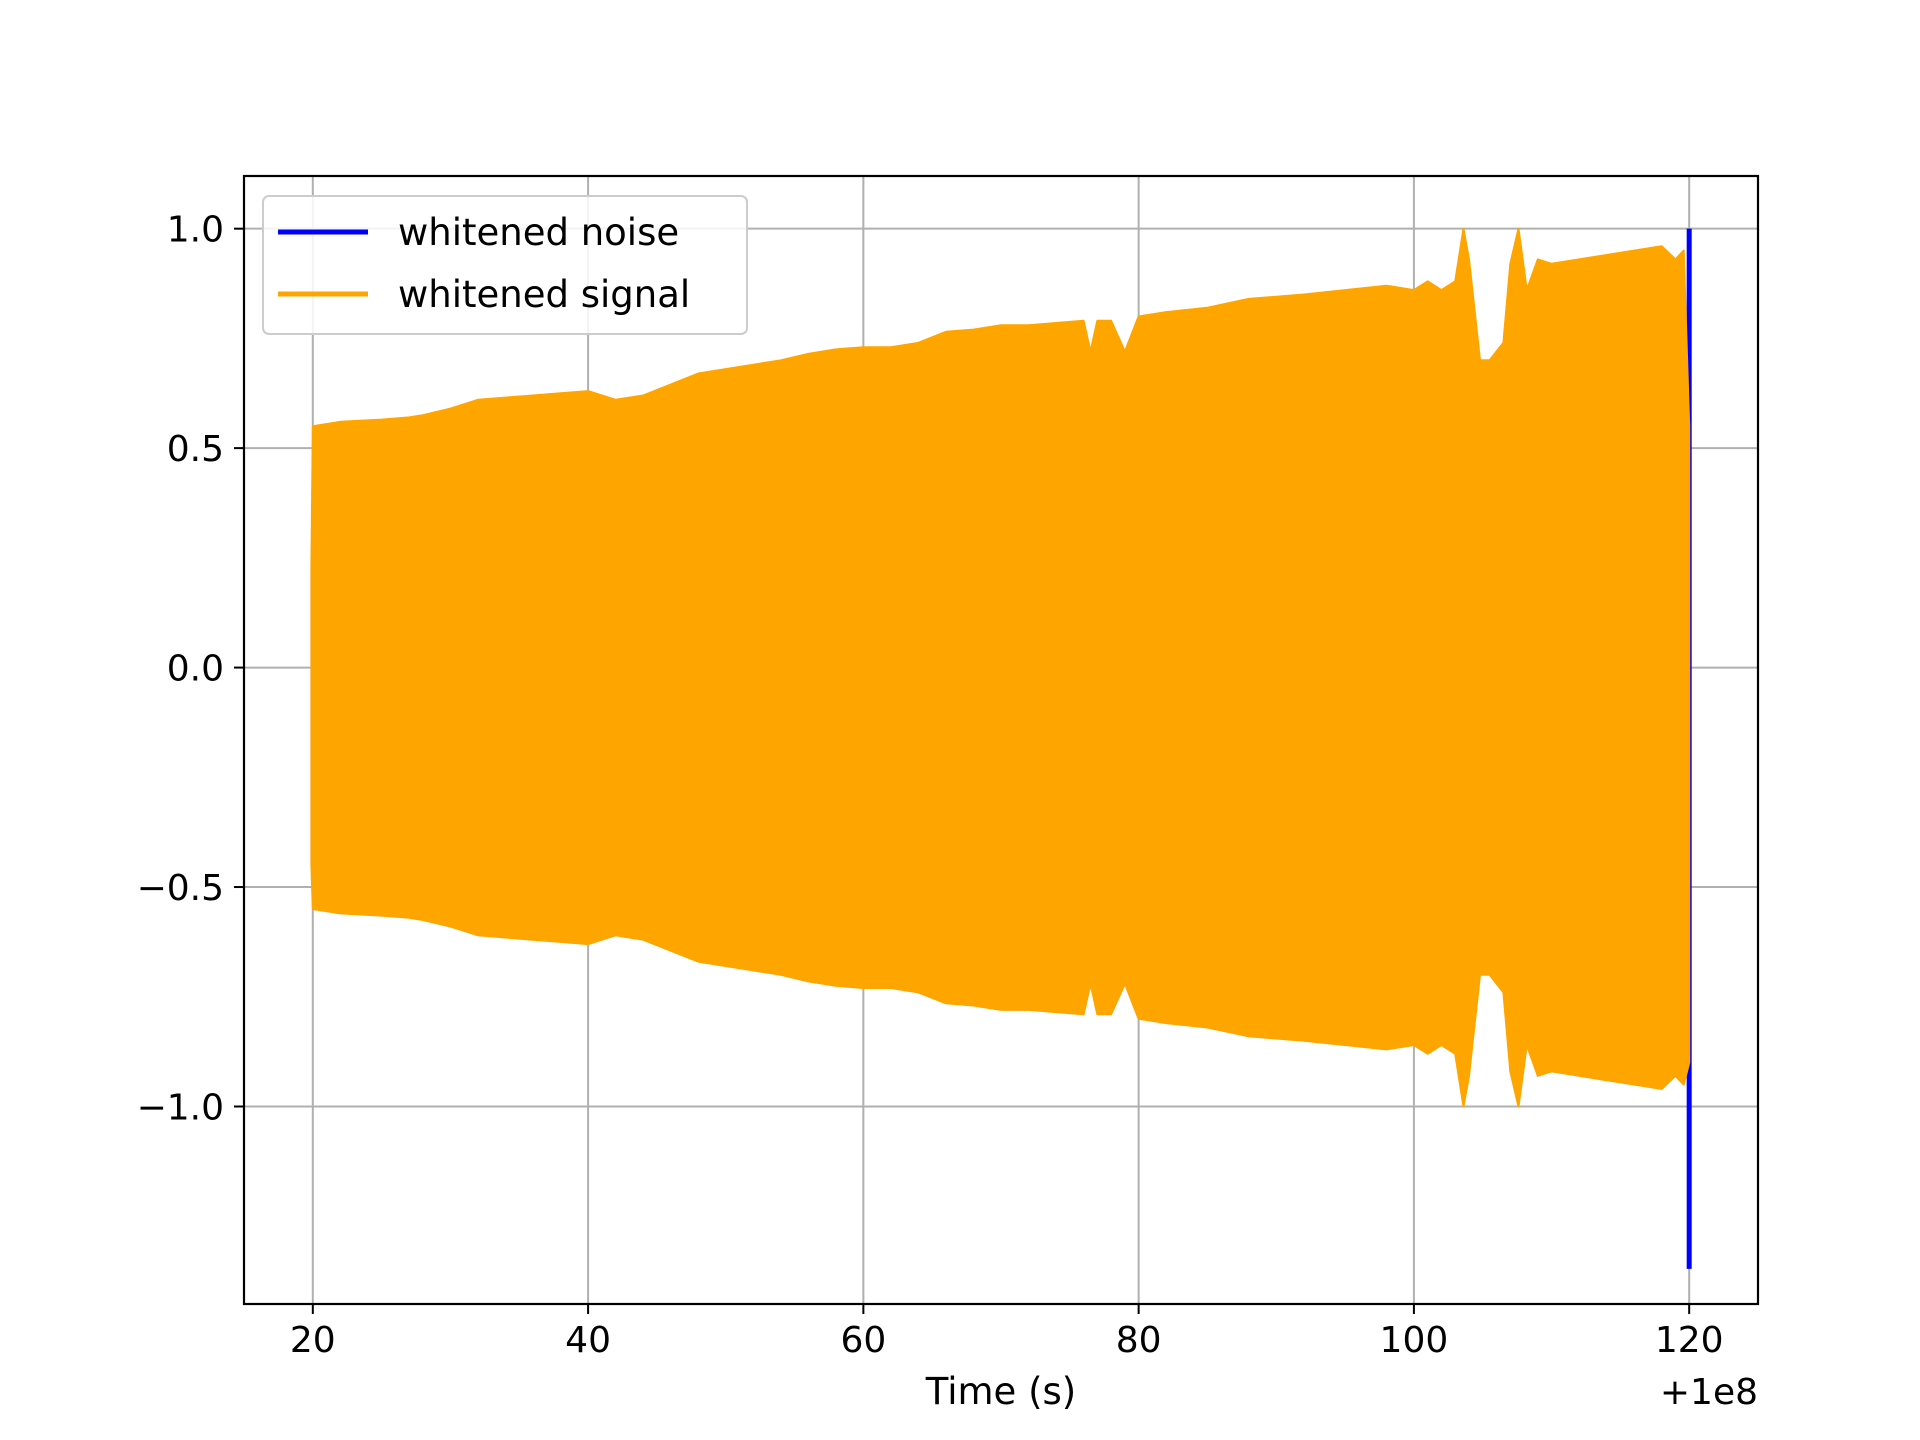  Describe the element at coordinates (180, 888) in the screenshot. I see `y-tick-label: −0.5` at that location.